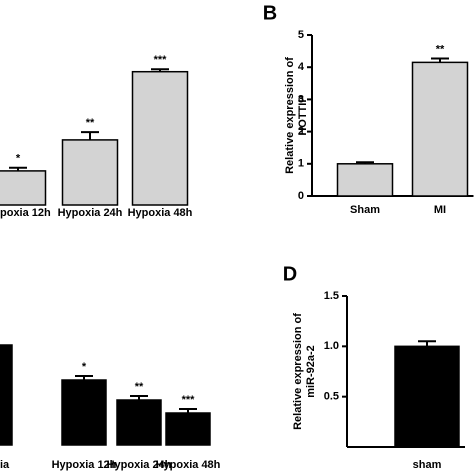 This screenshot has height=474, width=474. I want to click on panel-label: D, so click(290, 274).